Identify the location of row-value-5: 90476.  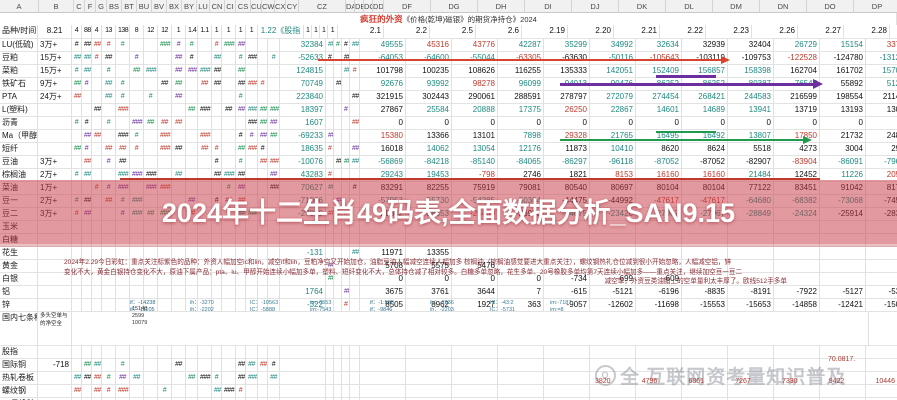
(613, 84).